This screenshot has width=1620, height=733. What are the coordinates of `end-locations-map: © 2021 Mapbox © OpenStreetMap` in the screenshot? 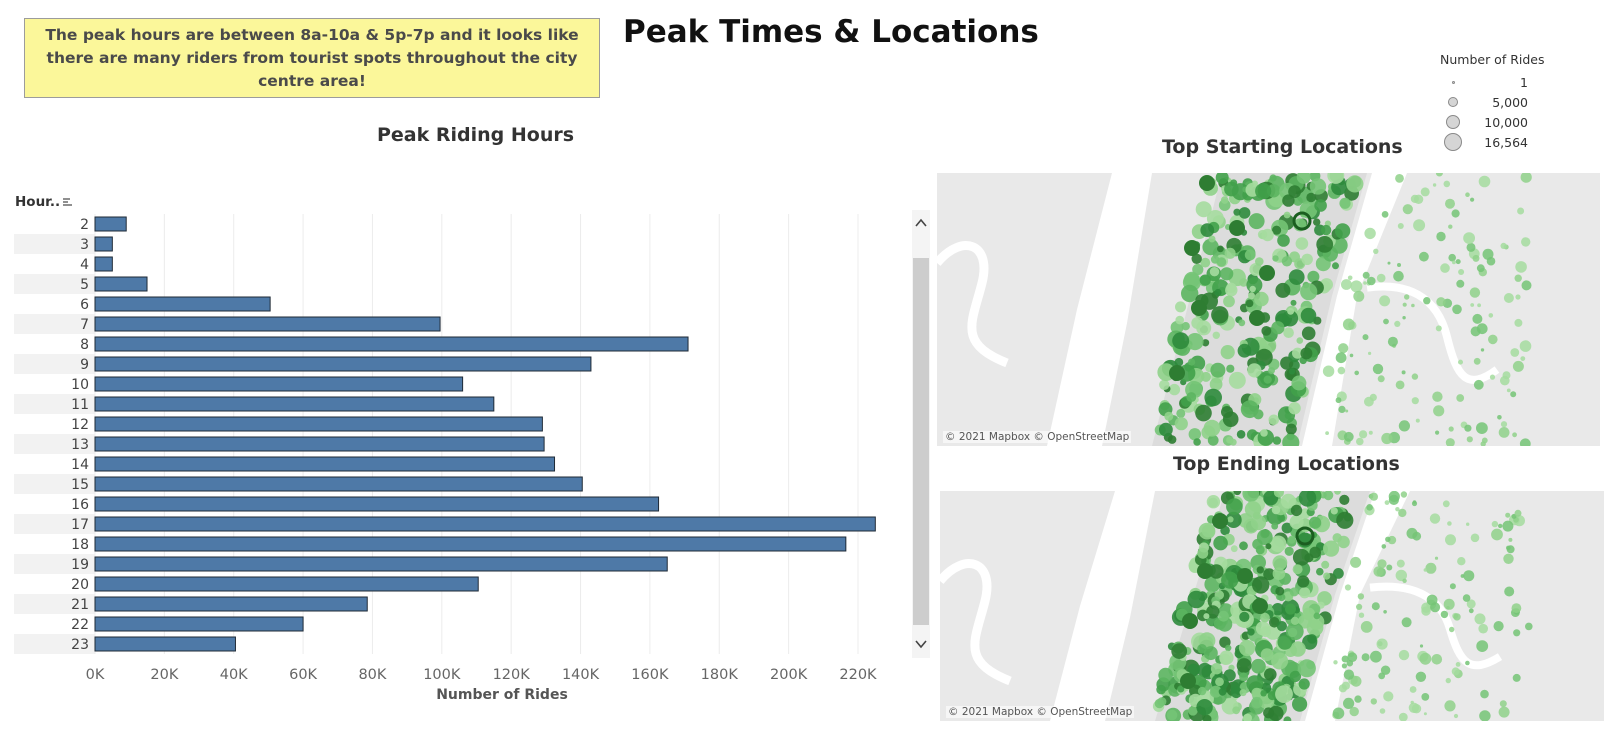 It's located at (1272, 606).